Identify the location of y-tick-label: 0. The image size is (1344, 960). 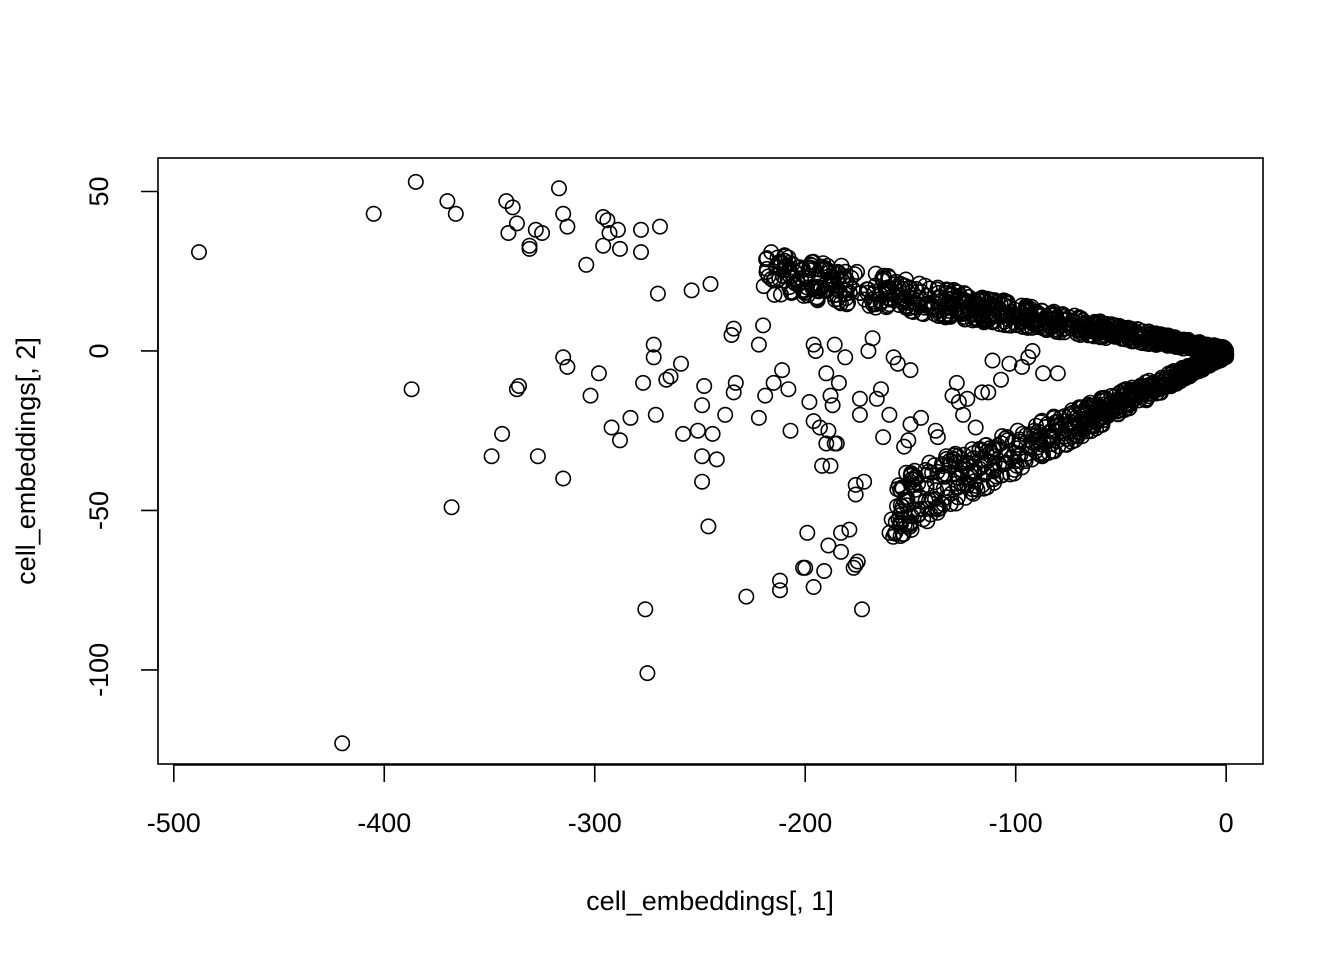
(99, 350).